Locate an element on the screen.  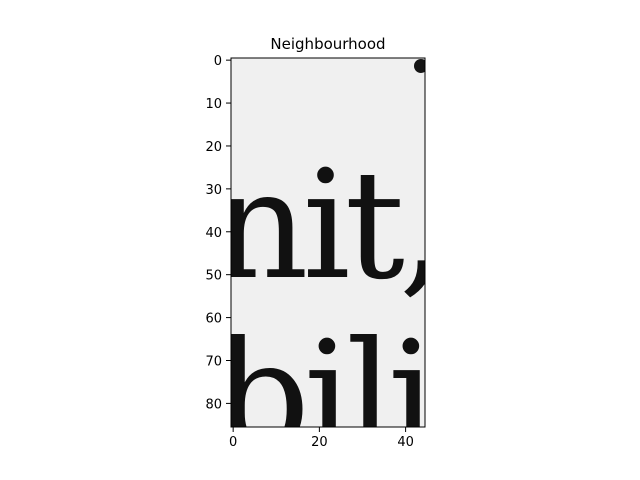
image-text-line-2: bili is located at coordinates (323, 395).